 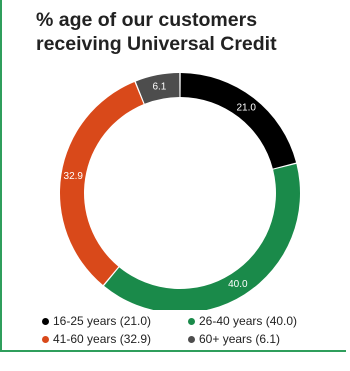 I want to click on chart-title-line-2: receiving Universal Credit, so click(x=156, y=44).